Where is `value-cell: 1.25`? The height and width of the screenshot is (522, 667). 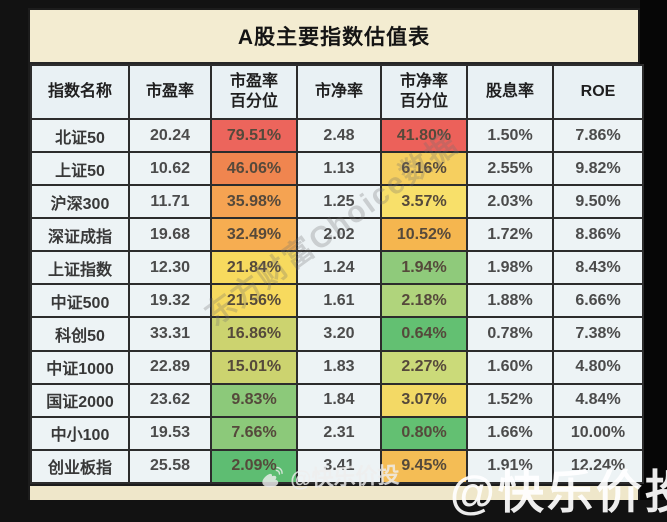
value-cell: 1.25 is located at coordinates (339, 202).